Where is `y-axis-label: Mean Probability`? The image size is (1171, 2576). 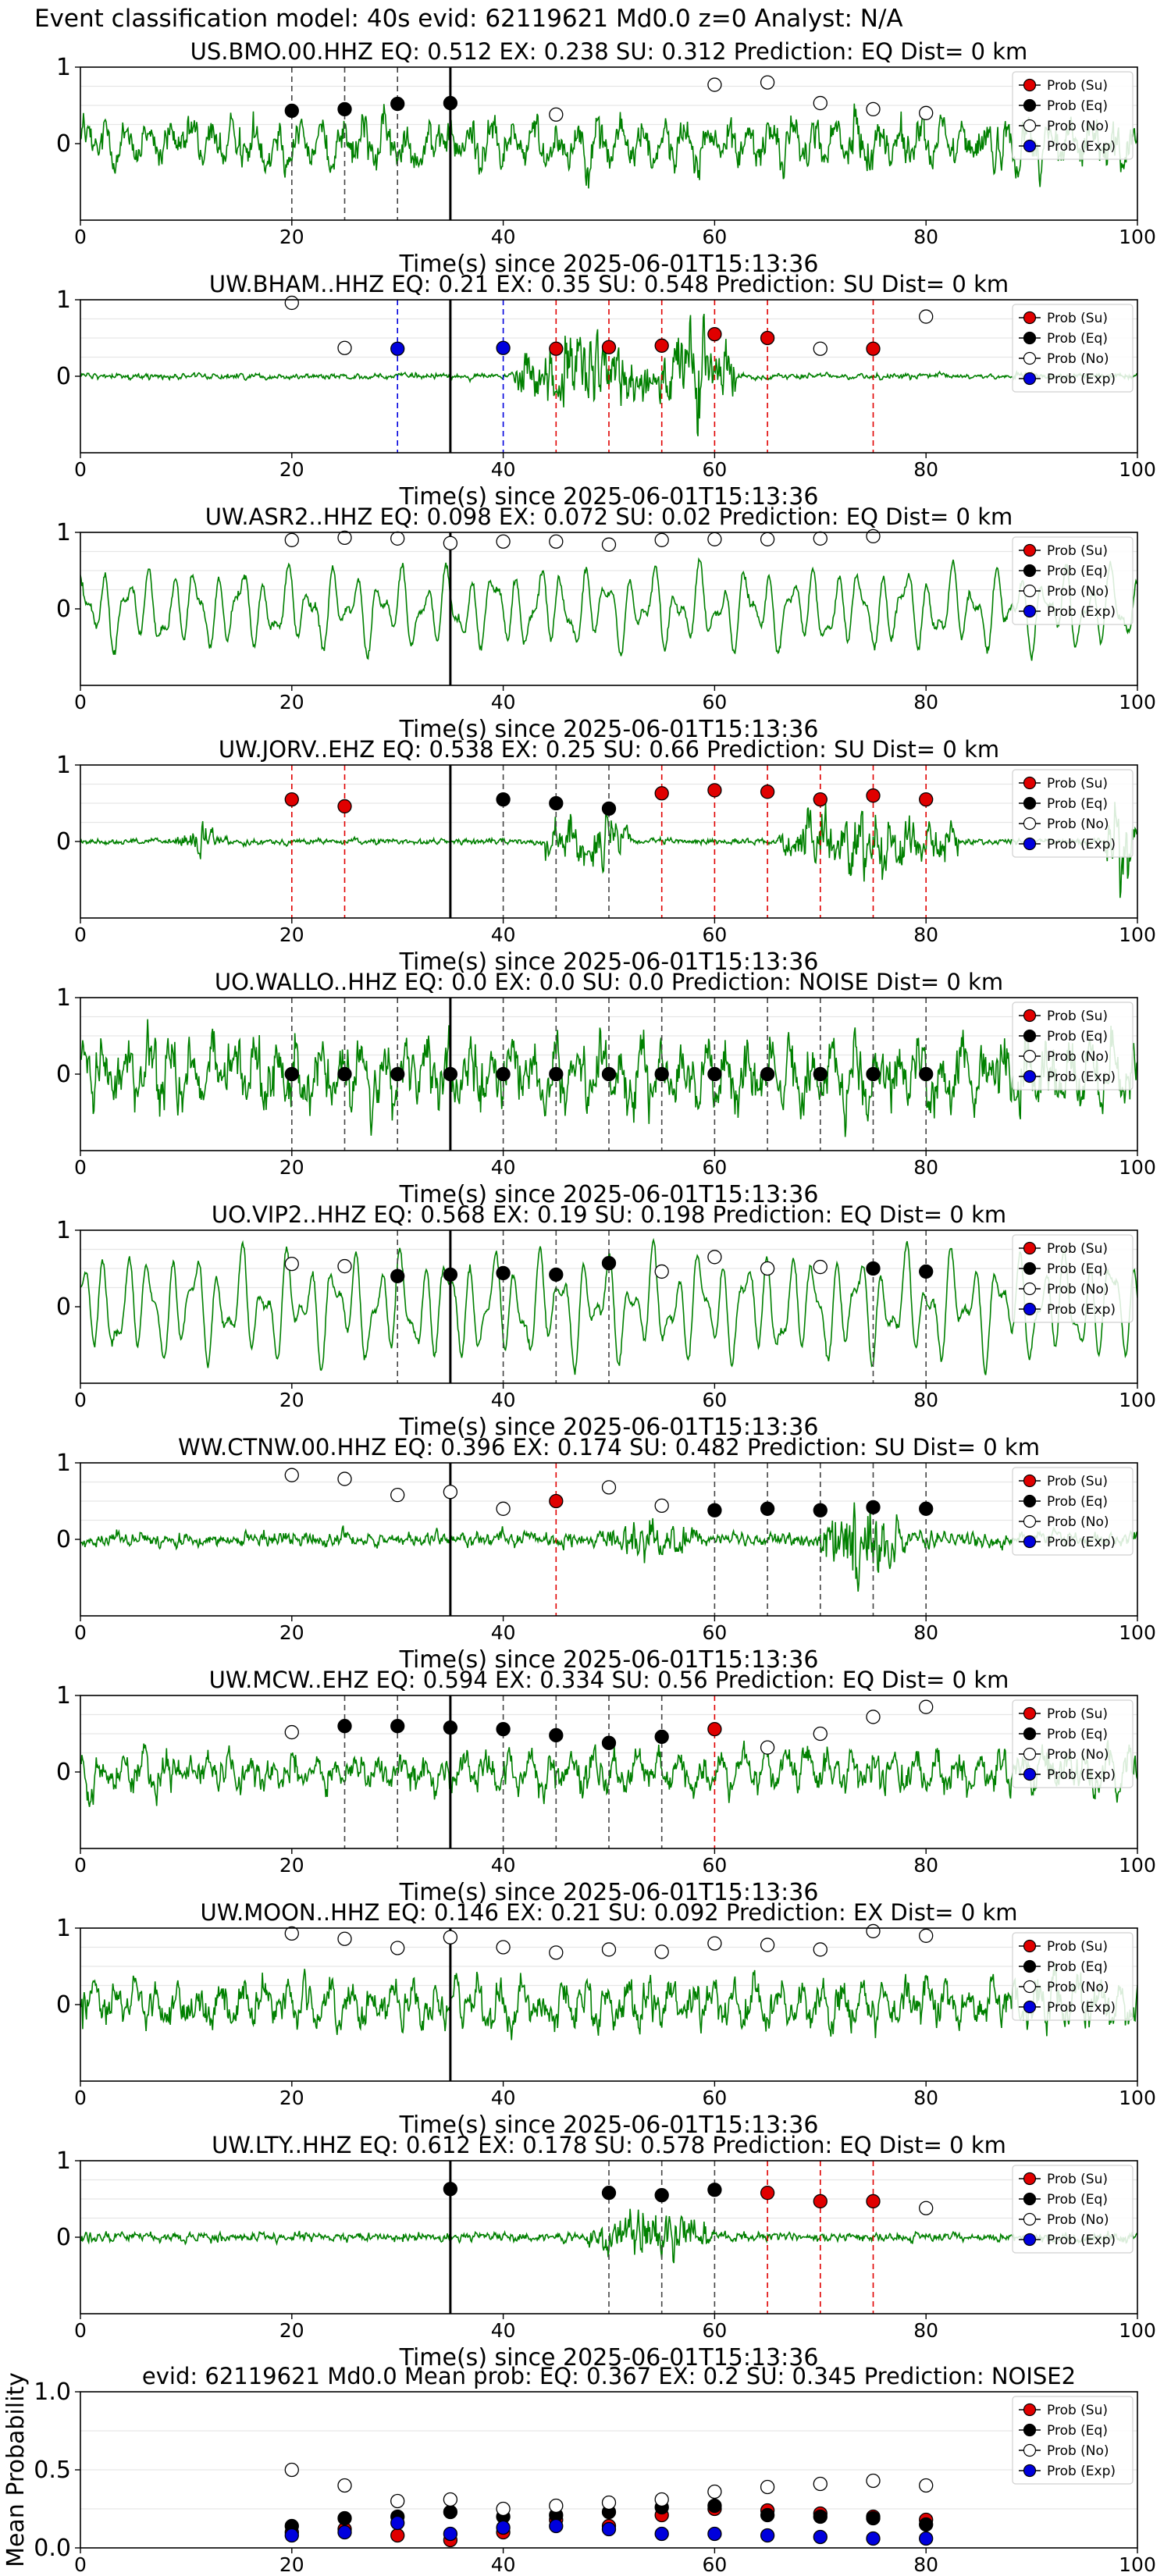
y-axis-label: Mean Probability is located at coordinates (16, 2469).